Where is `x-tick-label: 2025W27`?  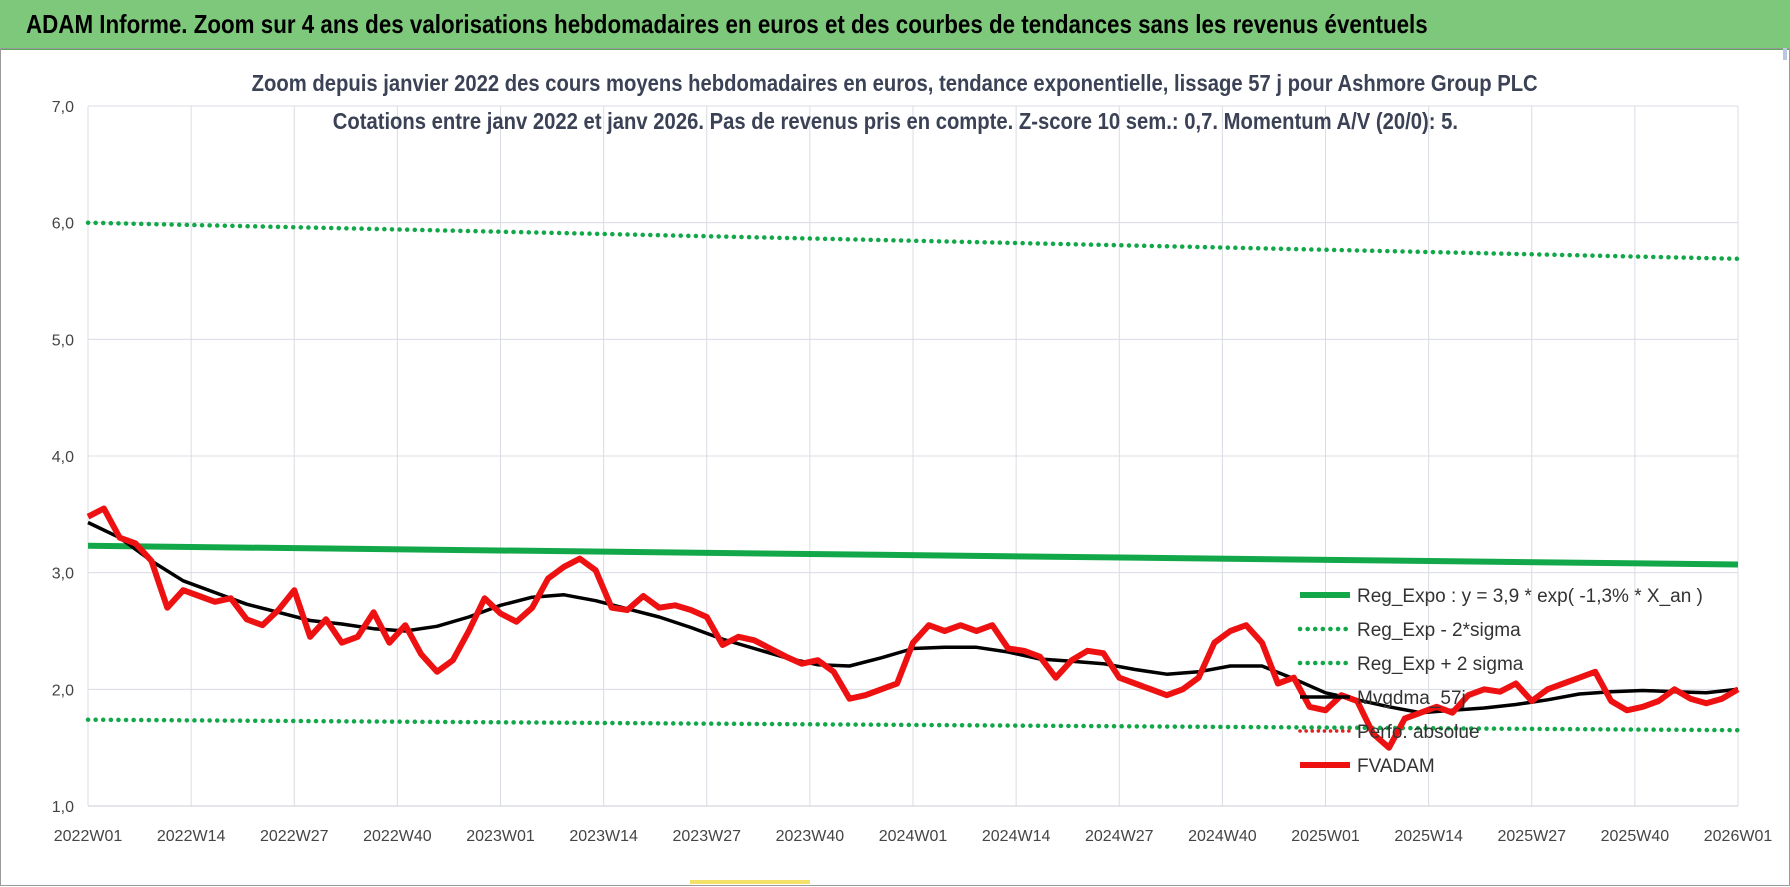 x-tick-label: 2025W27 is located at coordinates (1532, 836).